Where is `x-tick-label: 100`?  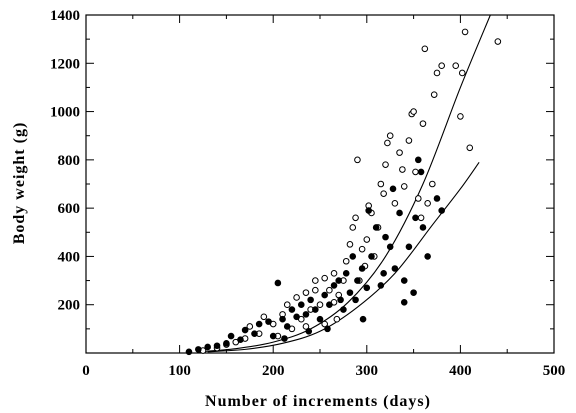 x-tick-label: 100 is located at coordinates (179, 371).